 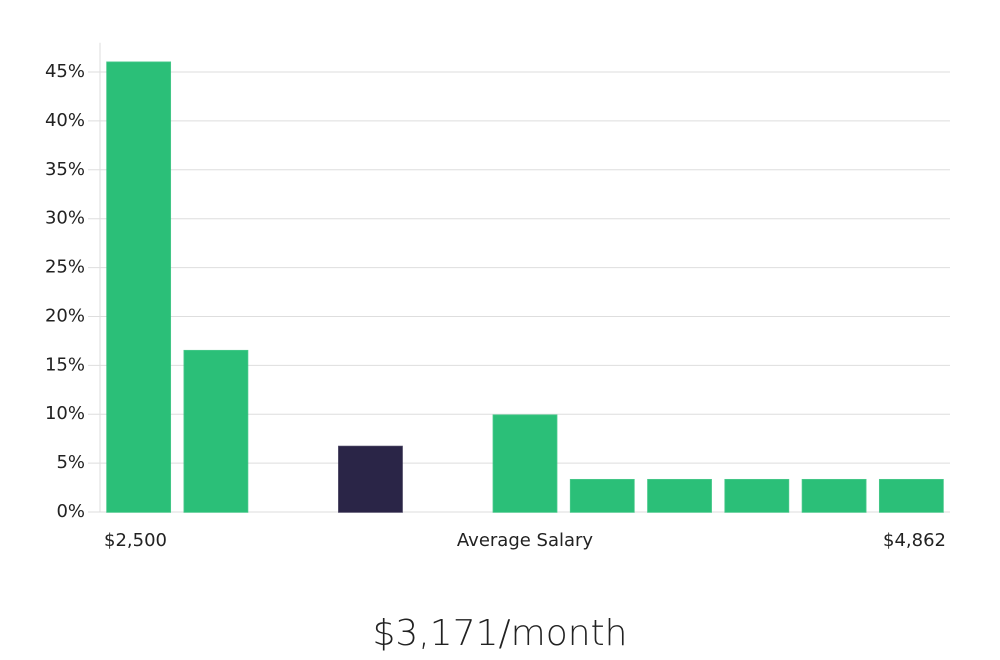 What do you see at coordinates (914, 540) in the screenshot?
I see `x-tick-label: $4,862` at bounding box center [914, 540].